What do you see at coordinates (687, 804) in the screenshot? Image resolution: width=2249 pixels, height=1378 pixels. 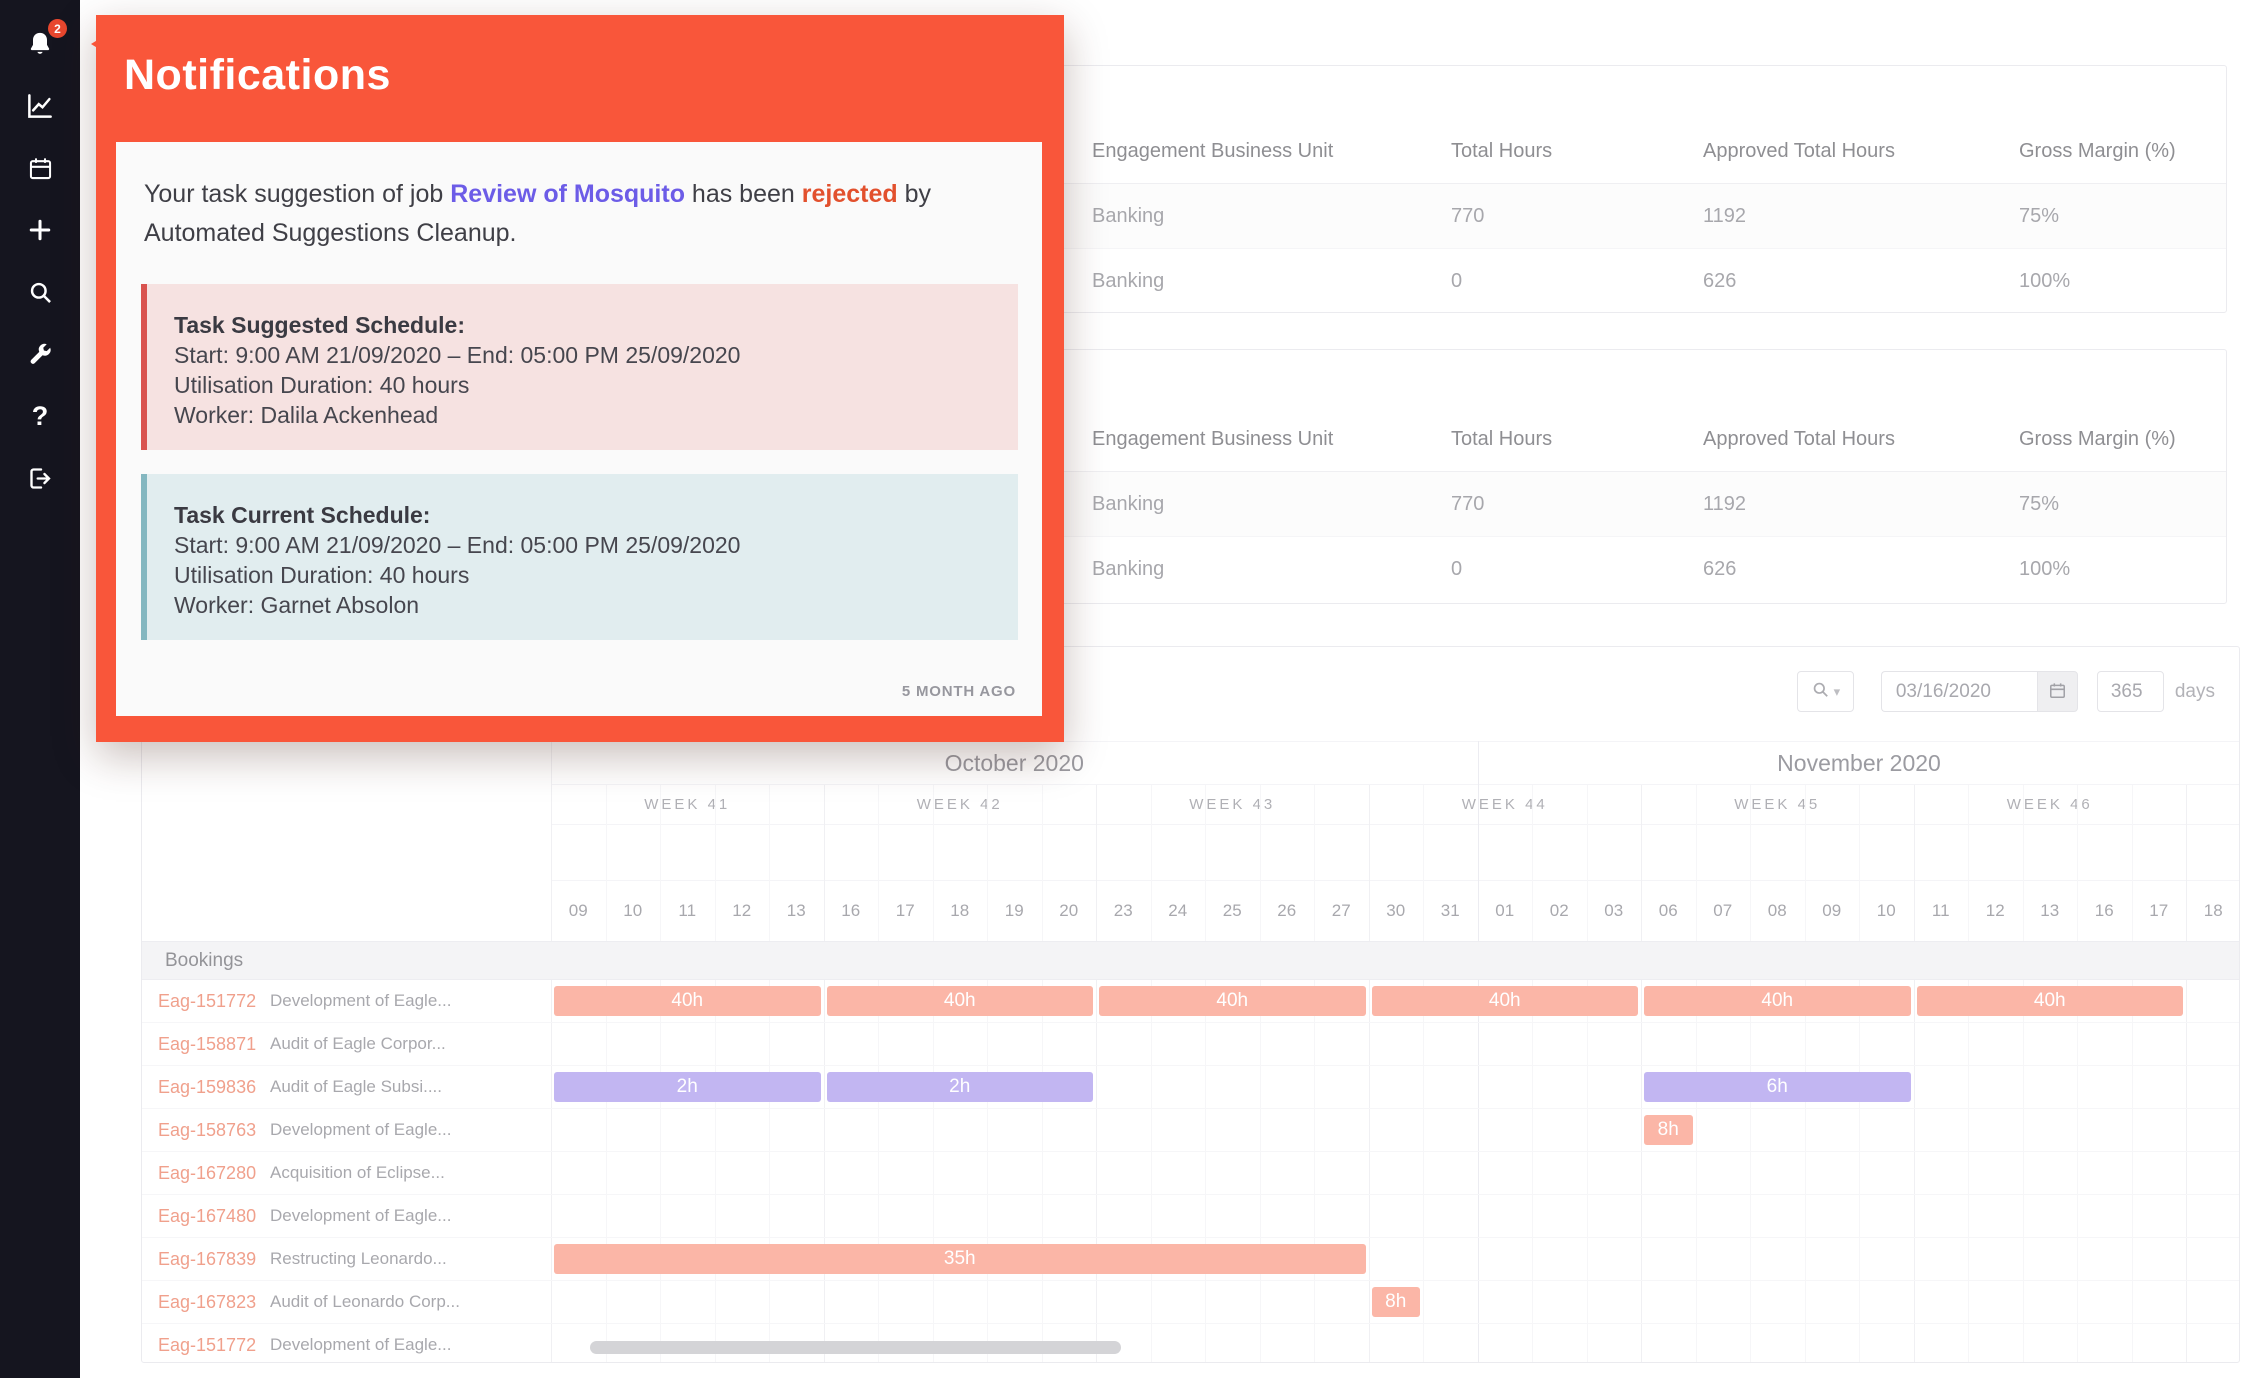 I see `week-label: WEEK 41` at bounding box center [687, 804].